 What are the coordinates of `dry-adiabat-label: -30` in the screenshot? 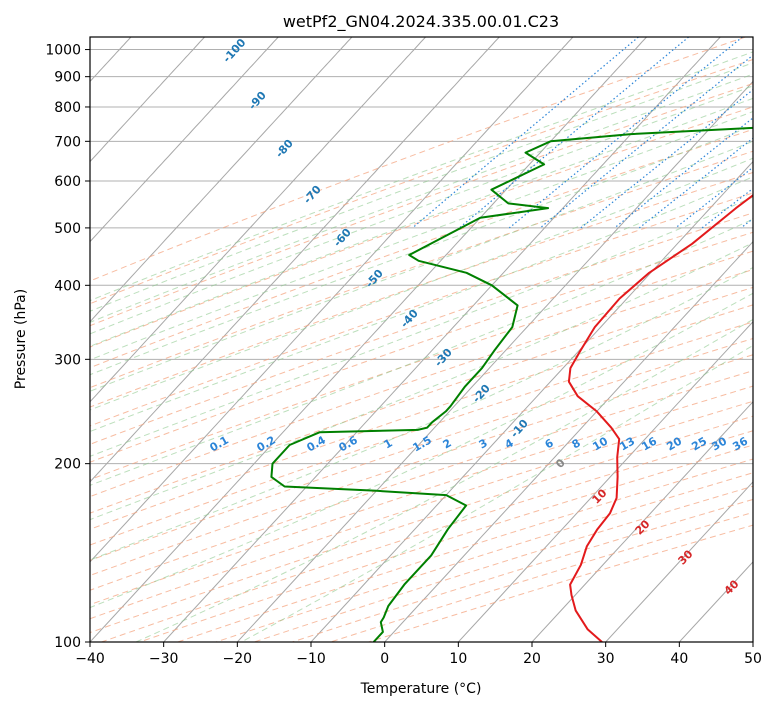 It's located at (443, 358).